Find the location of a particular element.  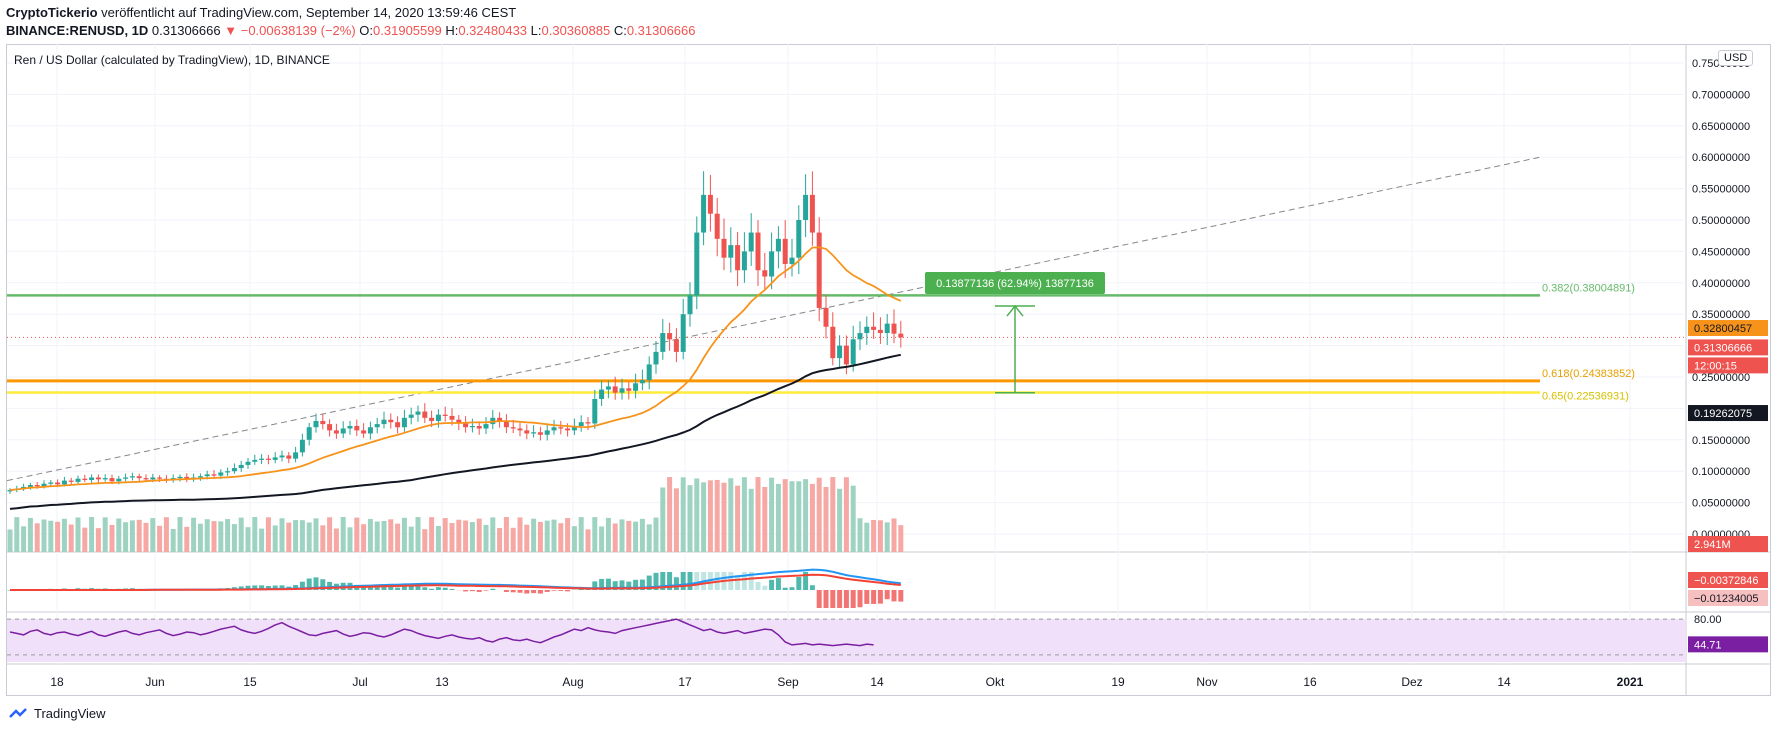

rsi-band is located at coordinates (846, 640).